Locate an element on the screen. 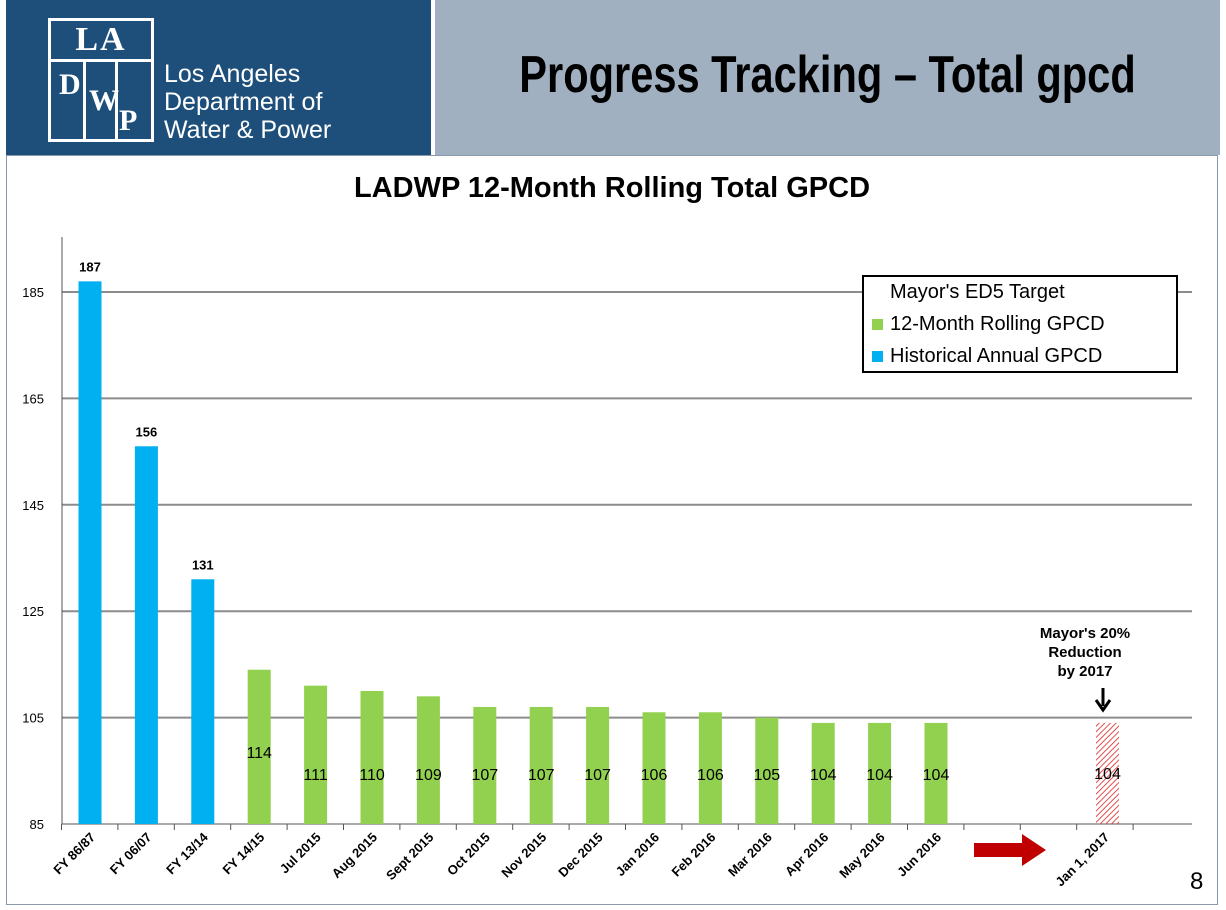 This screenshot has width=1226, height=910. data-label: 111 is located at coordinates (315, 775).